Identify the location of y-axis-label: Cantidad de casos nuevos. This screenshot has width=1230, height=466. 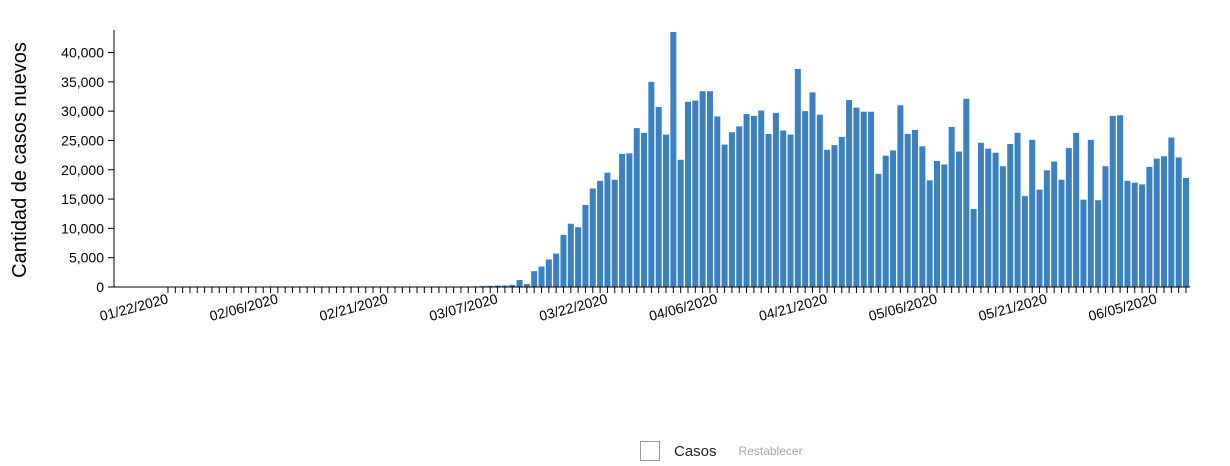
(20, 160).